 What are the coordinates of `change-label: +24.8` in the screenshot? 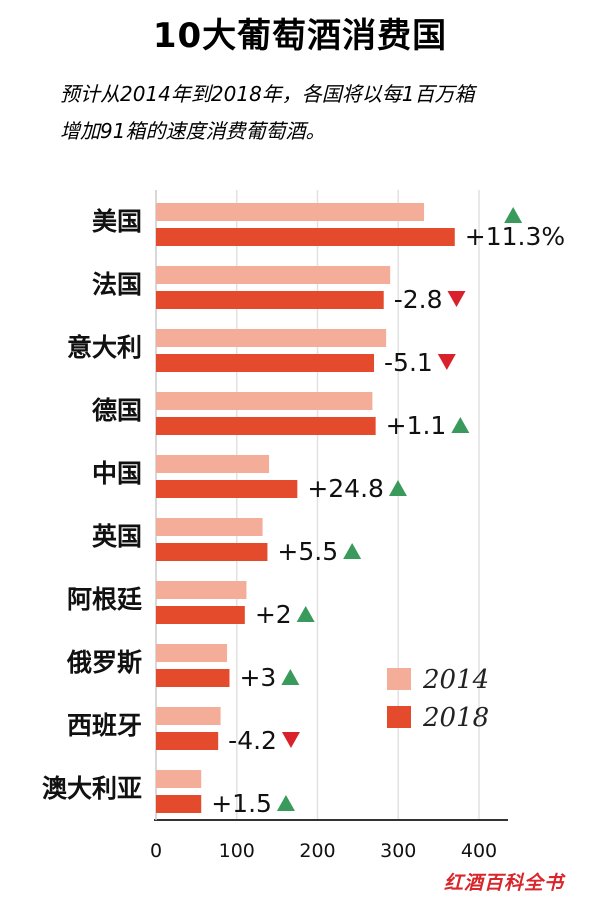 It's located at (345, 488).